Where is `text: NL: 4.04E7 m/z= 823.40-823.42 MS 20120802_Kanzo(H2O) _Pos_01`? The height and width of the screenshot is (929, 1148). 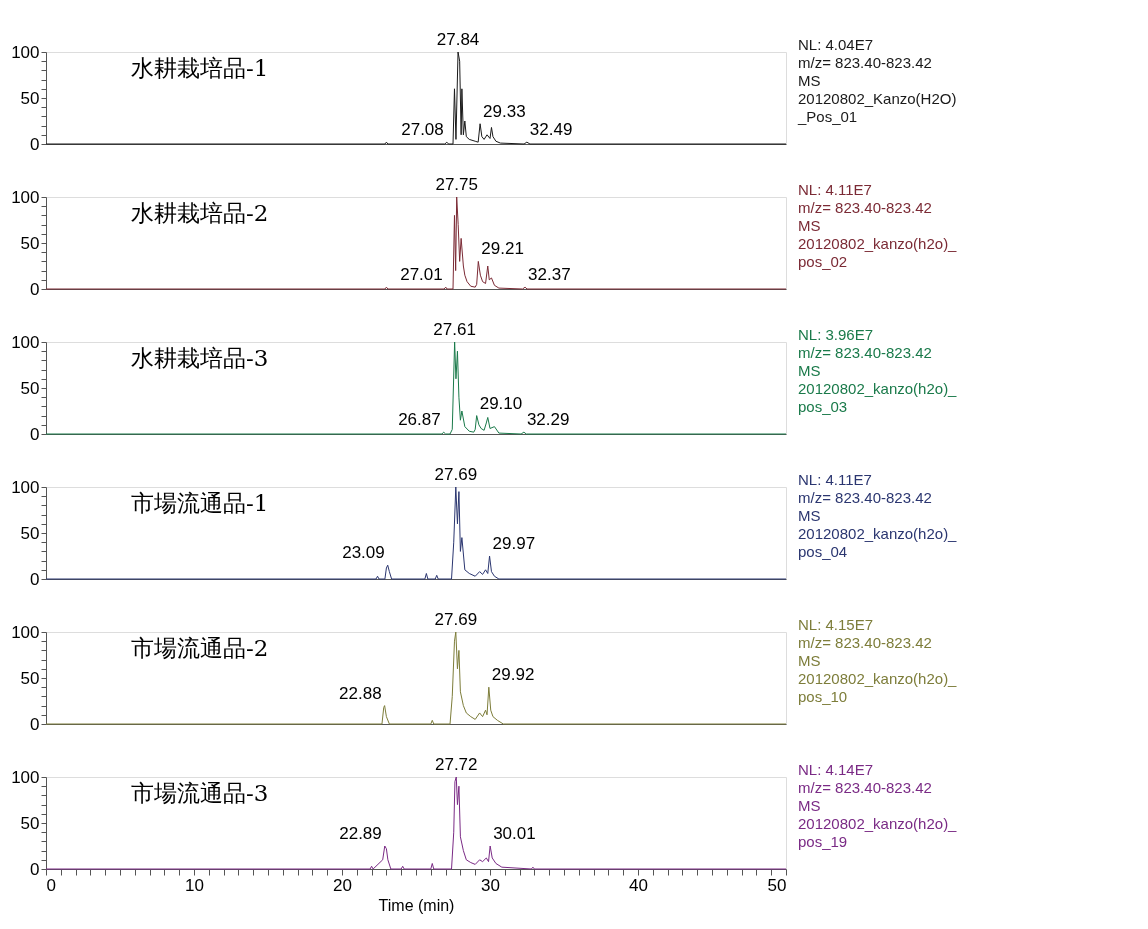
text: NL: 4.04E7 m/z= 823.40-823.42 MS 20120802_Kanzo(H2O) _Pos_01 is located at coordinates (877, 80).